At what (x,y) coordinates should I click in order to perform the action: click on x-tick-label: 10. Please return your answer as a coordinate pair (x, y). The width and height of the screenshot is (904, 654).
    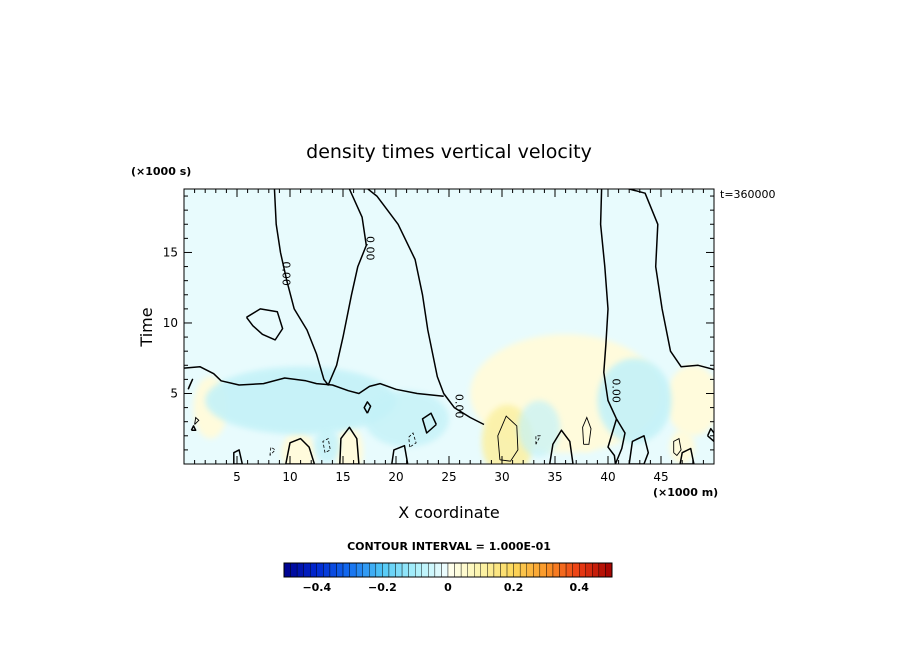
    Looking at the image, I should click on (289, 477).